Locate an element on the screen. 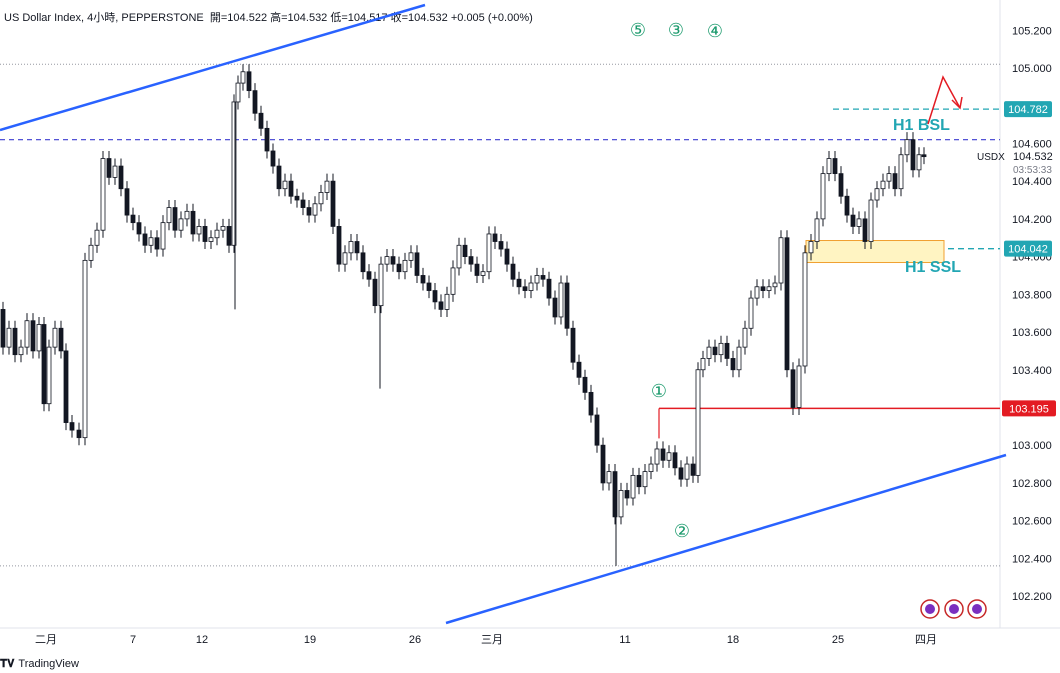 This screenshot has width=1060, height=673. symbol-name: US Dollar Index is located at coordinates (43, 18).